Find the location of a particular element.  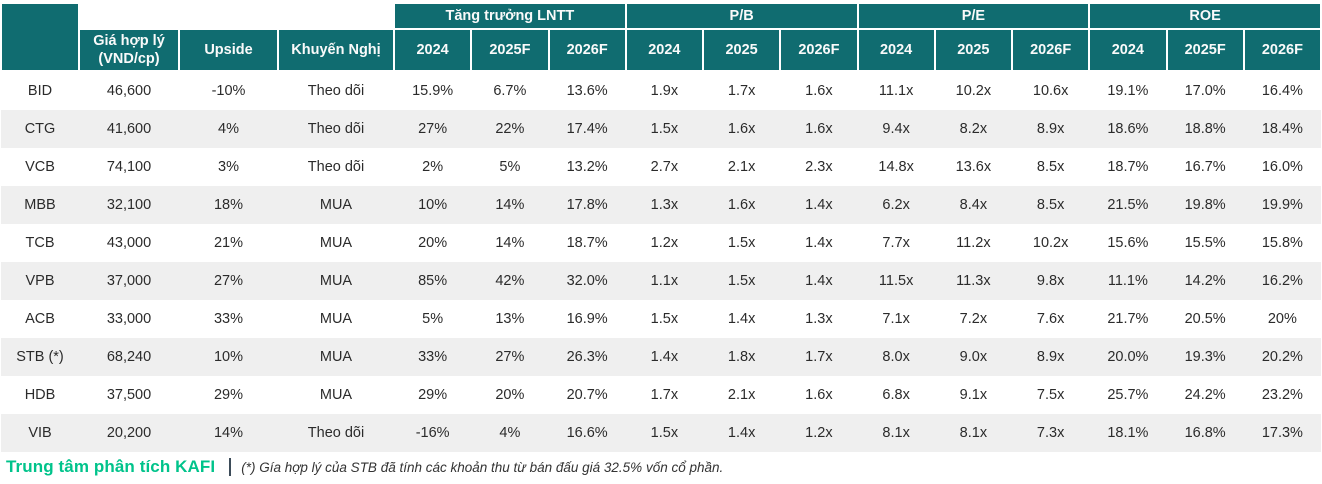

upside-cell: -10% is located at coordinates (228, 90).